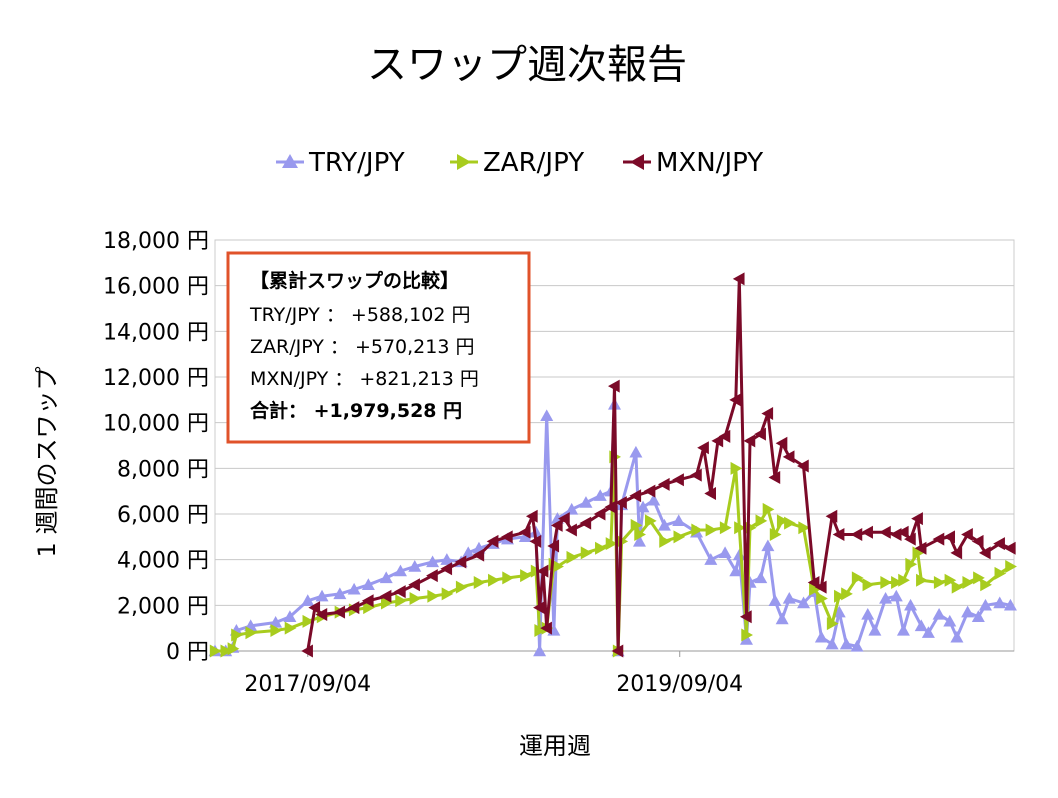 Image resolution: width=1058 pixels, height=798 pixels. I want to click on summary-row-try: TRY/JPY ： +588,102 円, so click(359, 315).